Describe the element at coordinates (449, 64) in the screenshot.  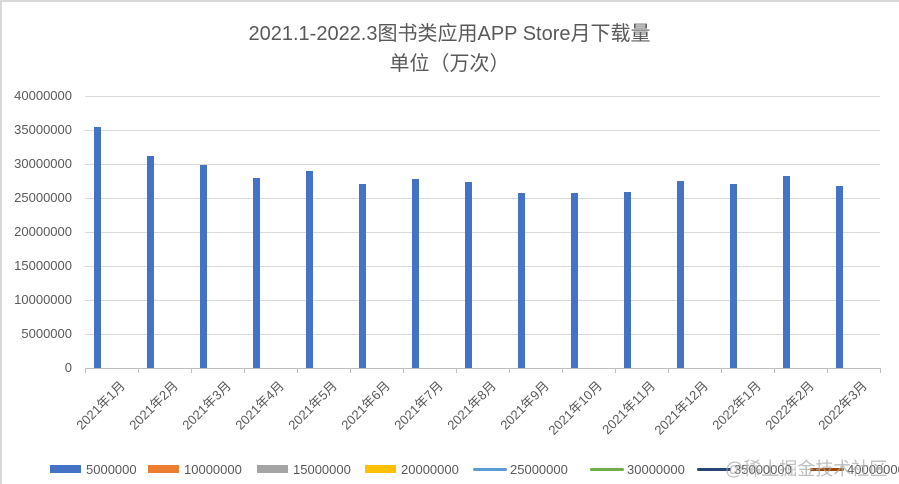
I see `chart-subtitle: 单位（万次）` at that location.